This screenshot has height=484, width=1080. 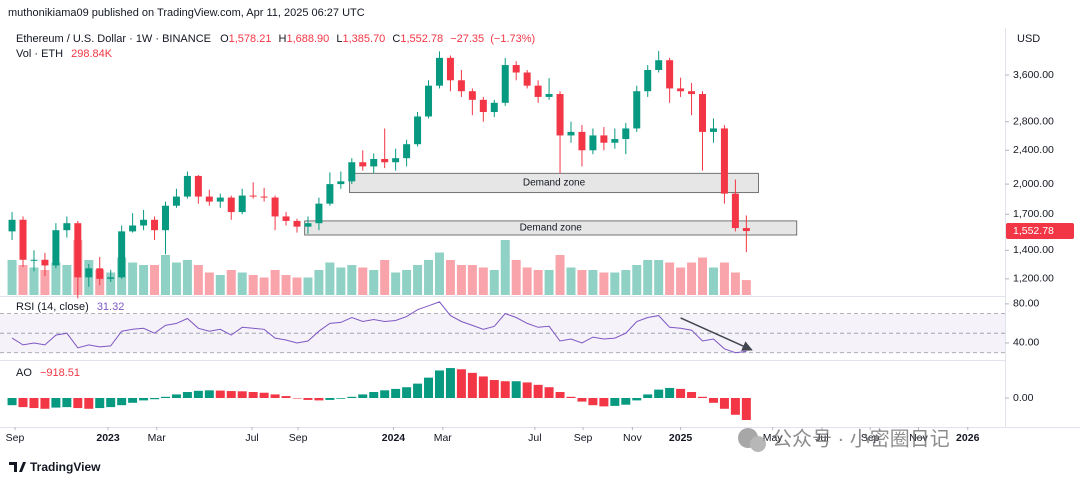 I want to click on volume-title: Vol · ETH, so click(x=39, y=54).